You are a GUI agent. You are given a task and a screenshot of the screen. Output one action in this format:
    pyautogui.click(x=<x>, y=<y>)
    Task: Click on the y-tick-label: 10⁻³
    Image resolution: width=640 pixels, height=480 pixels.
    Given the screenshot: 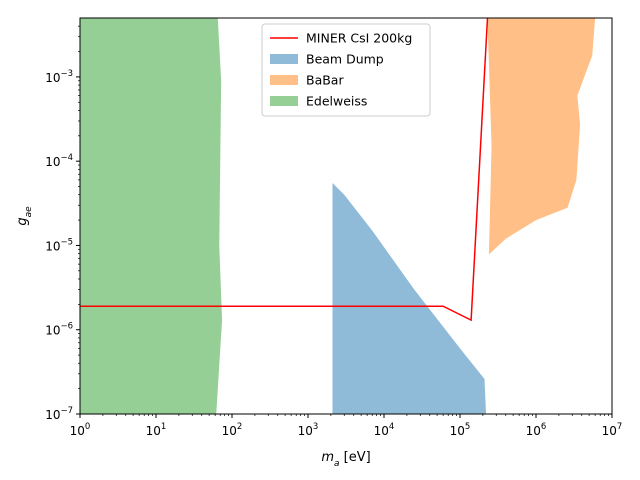 What is the action you would take?
    pyautogui.click(x=59, y=77)
    